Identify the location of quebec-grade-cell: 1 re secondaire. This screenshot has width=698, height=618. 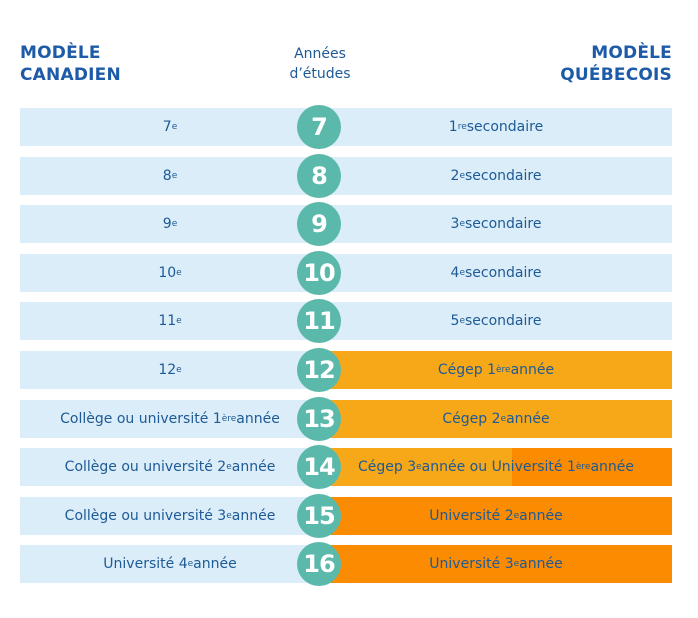
(496, 127).